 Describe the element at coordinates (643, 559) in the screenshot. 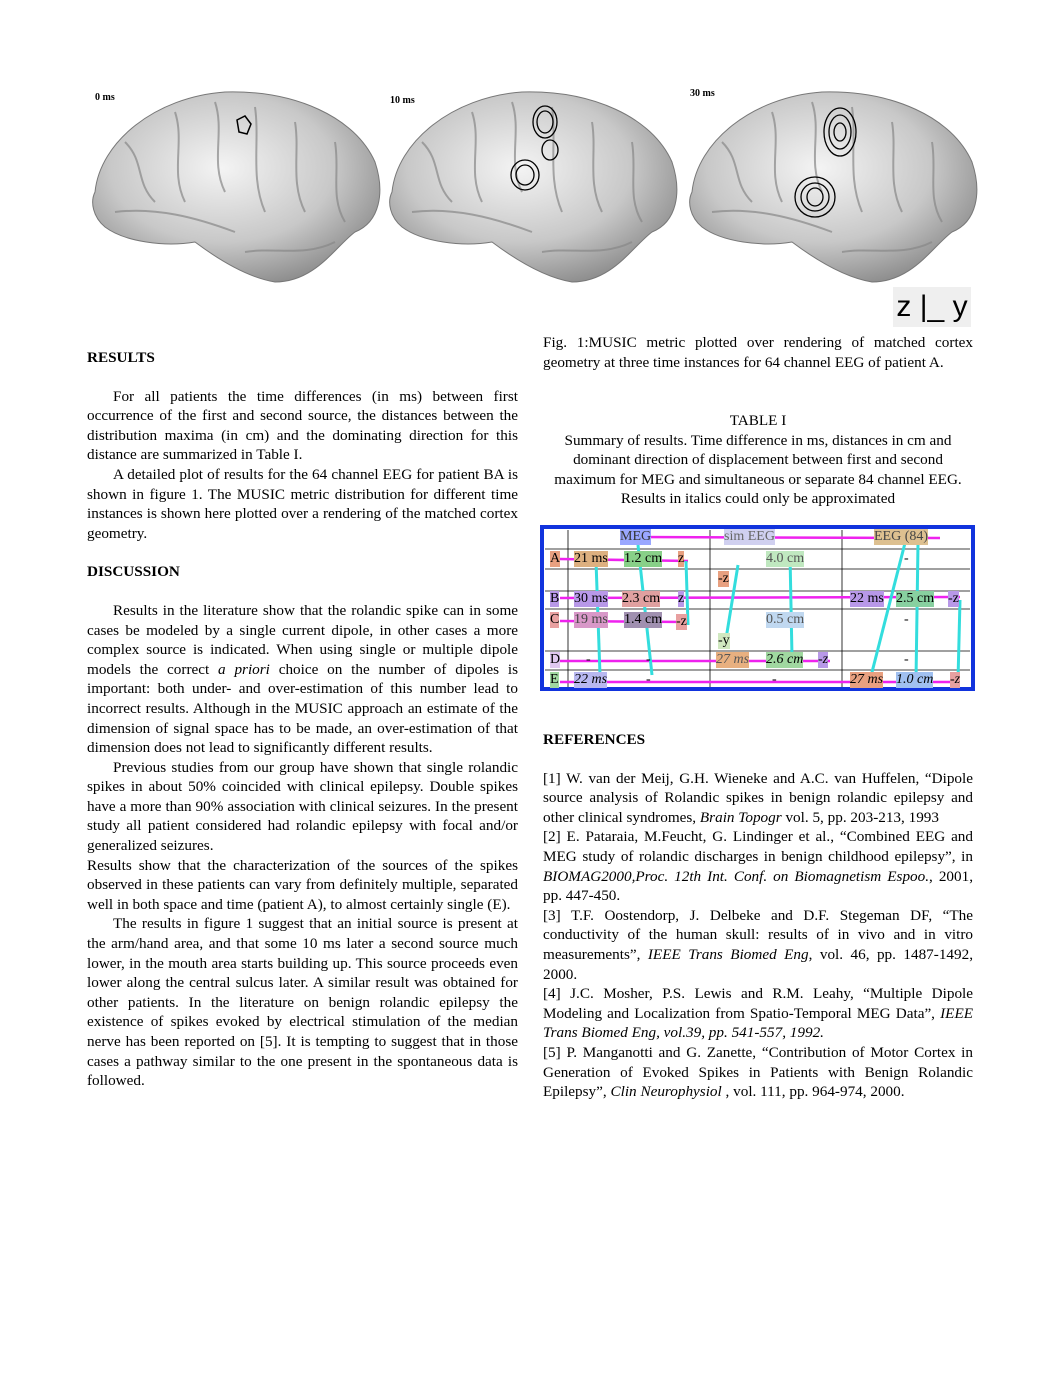

I see `cell-a-meg-dist: 1.2 cm` at that location.